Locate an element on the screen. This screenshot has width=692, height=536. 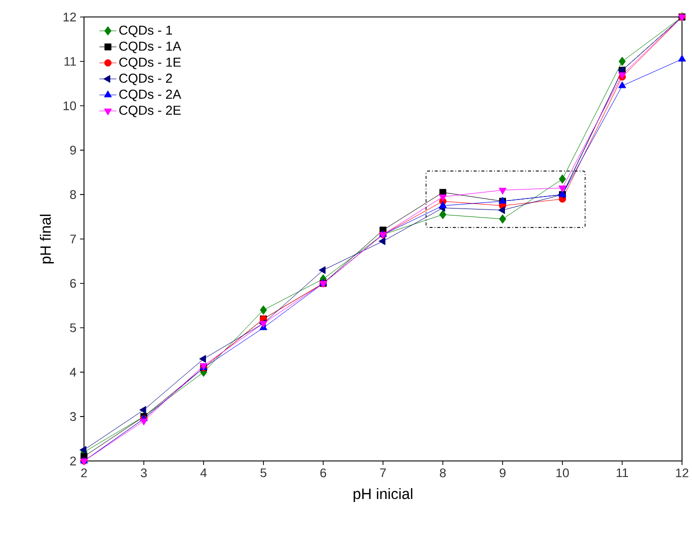
y-tick-label: 9 is located at coordinates (73, 150).